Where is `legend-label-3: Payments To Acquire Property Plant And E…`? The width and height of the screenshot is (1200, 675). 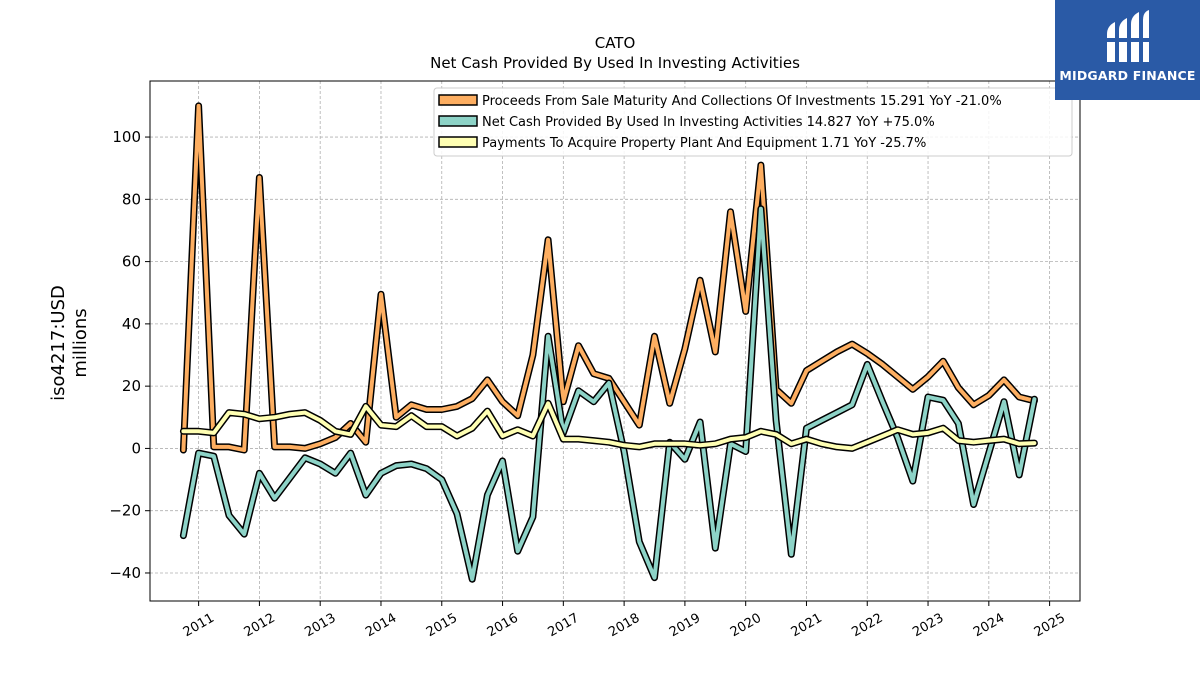 legend-label-3: Payments To Acquire Property Plant And E… is located at coordinates (704, 143).